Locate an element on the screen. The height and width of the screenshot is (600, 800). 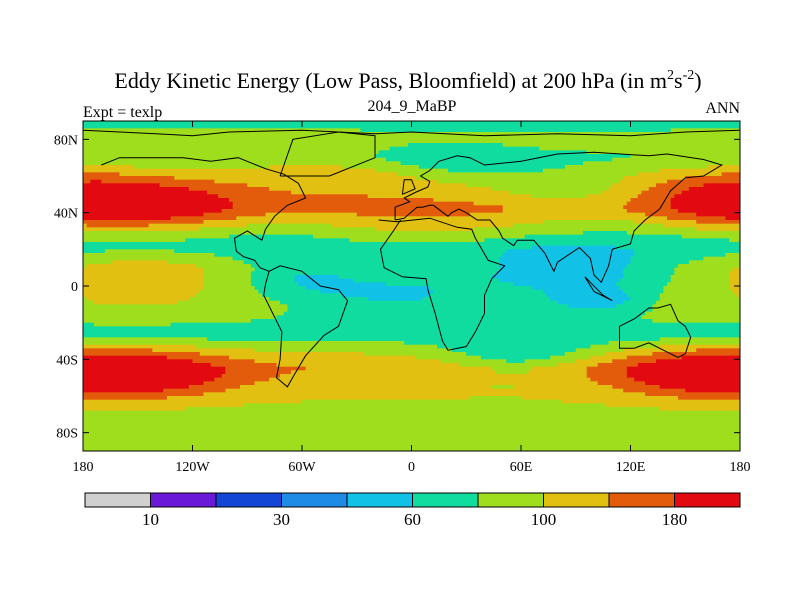
y-tick-label: 40N is located at coordinates (66, 214).